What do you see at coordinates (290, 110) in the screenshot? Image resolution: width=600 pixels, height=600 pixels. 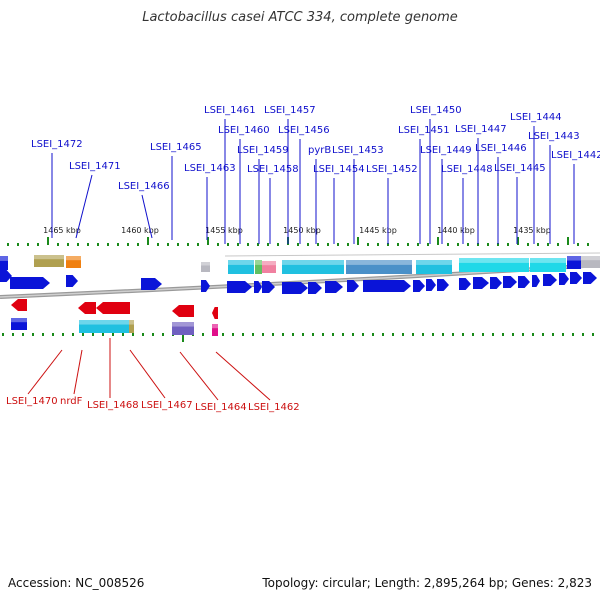 I see `gene-label-lsei_1457: LSEI_1457` at bounding box center [290, 110].